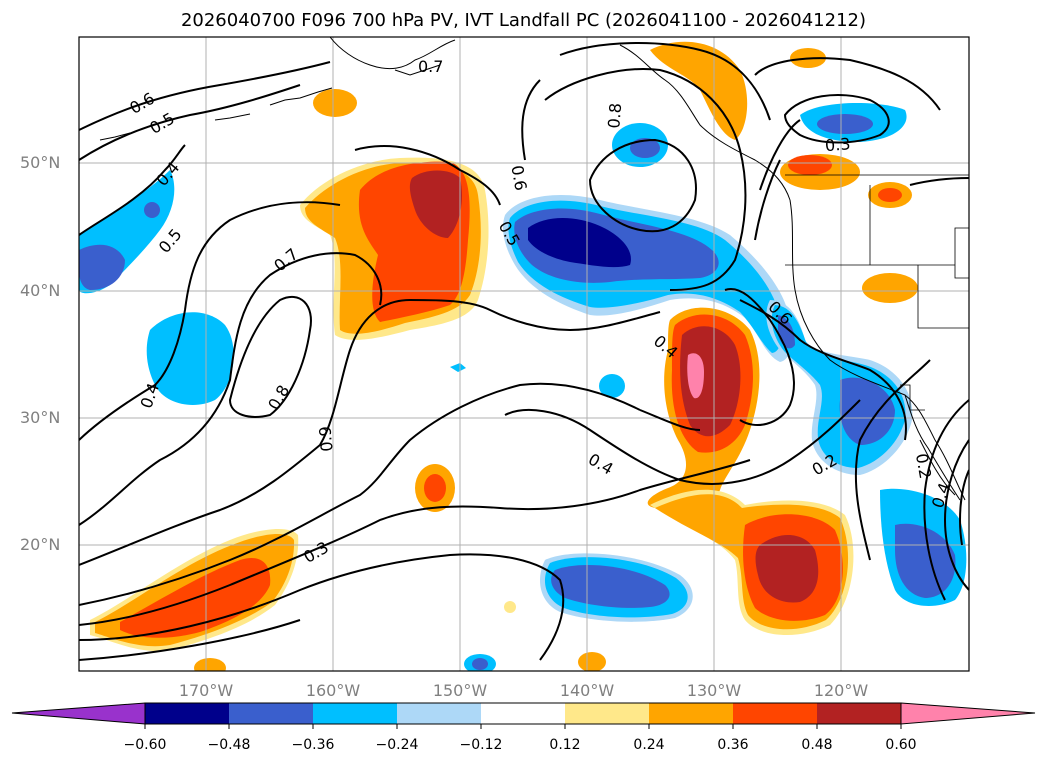 This screenshot has width=1047, height=765. What do you see at coordinates (733, 745) in the screenshot?
I see `colorbar-tick-label: 0.36` at bounding box center [733, 745].